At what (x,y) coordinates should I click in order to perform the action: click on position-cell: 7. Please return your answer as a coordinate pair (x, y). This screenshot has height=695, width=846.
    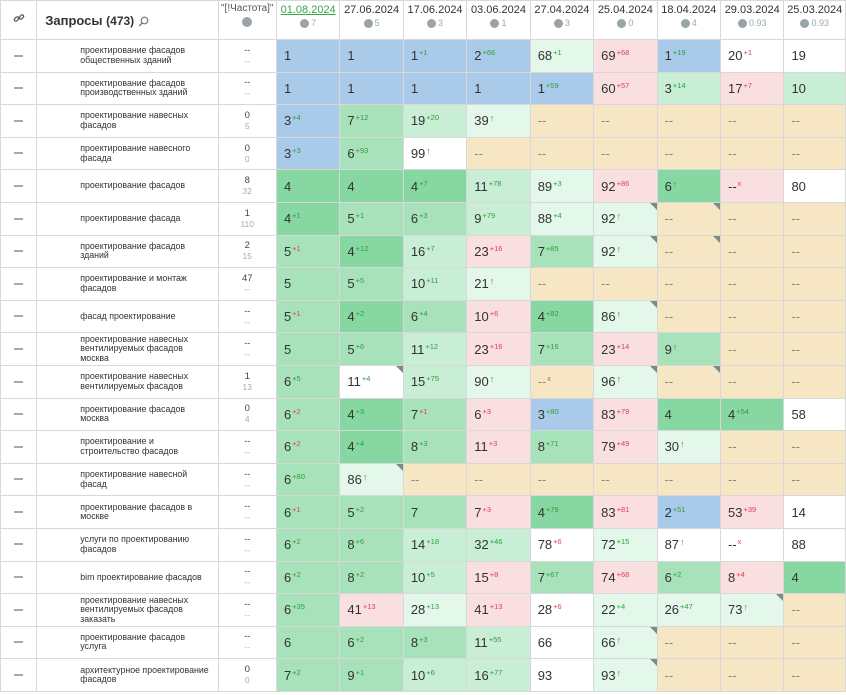
    Looking at the image, I should click on (435, 512).